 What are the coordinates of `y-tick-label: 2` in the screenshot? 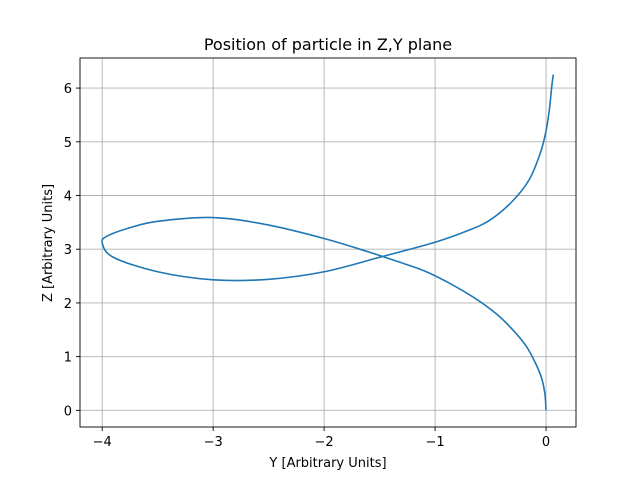 It's located at (68, 304).